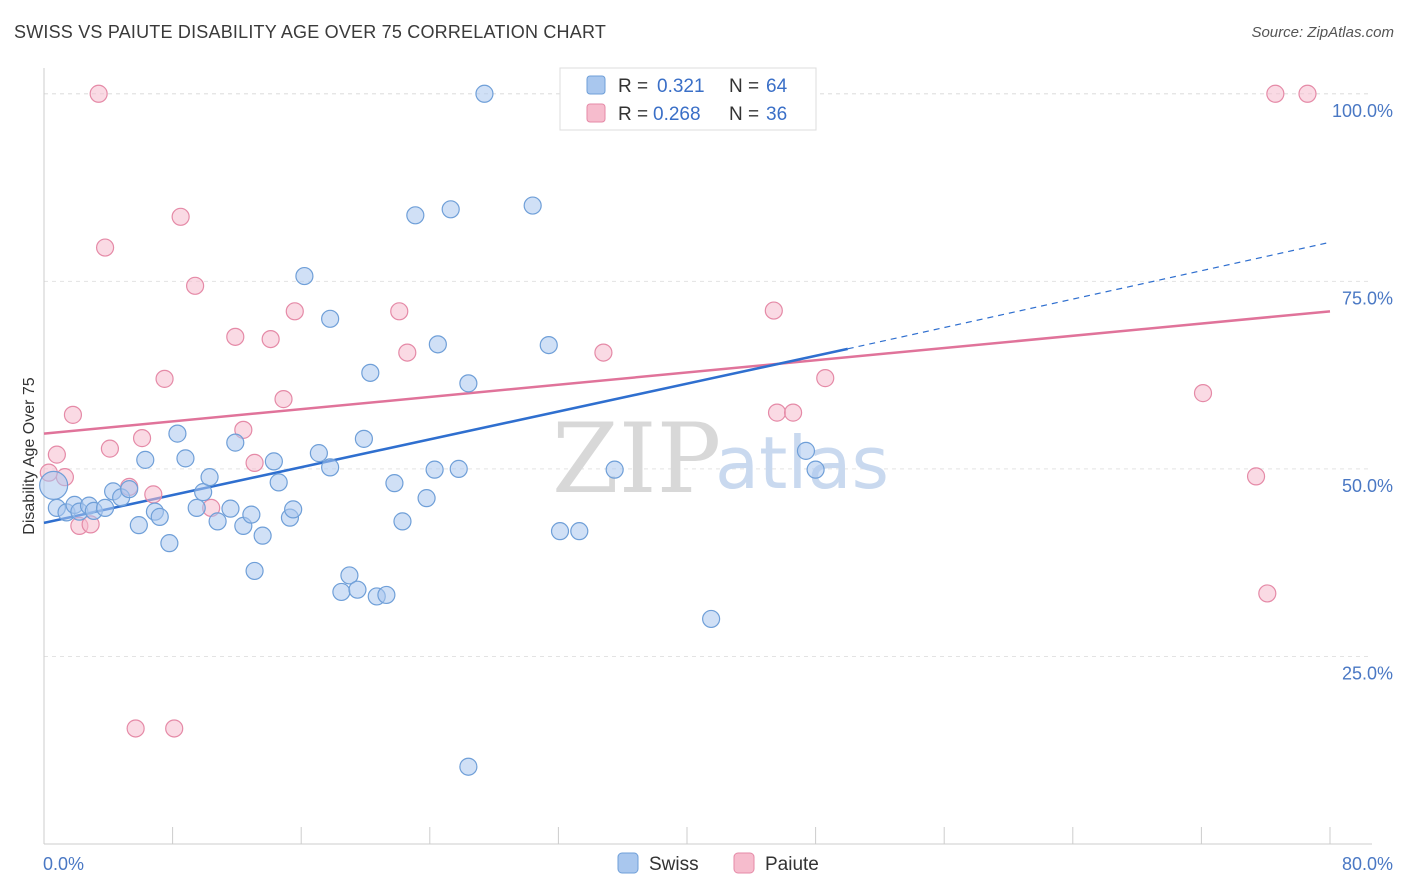 This screenshot has height=892, width=1406. Describe the element at coordinates (63, 864) in the screenshot. I see `x-tick-label-min: 0.0%` at that location.